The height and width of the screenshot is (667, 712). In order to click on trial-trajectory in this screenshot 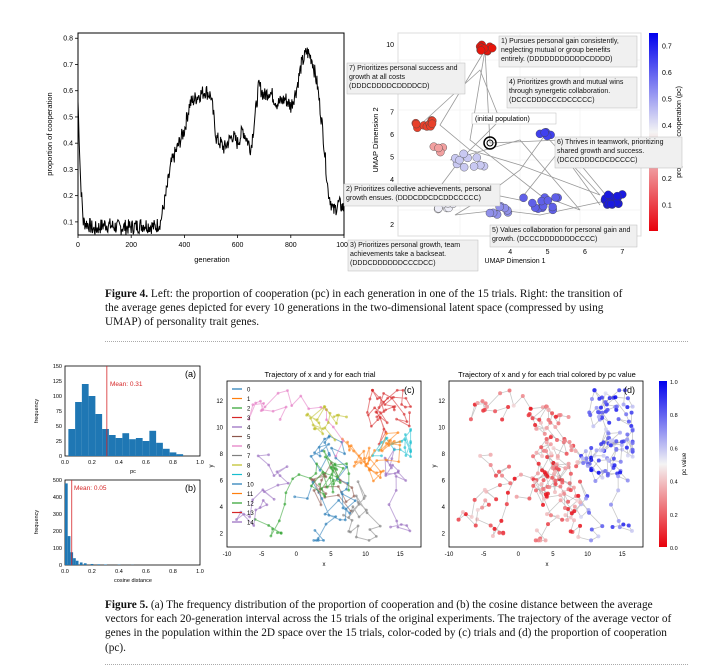, I will do `click(389, 403)`.